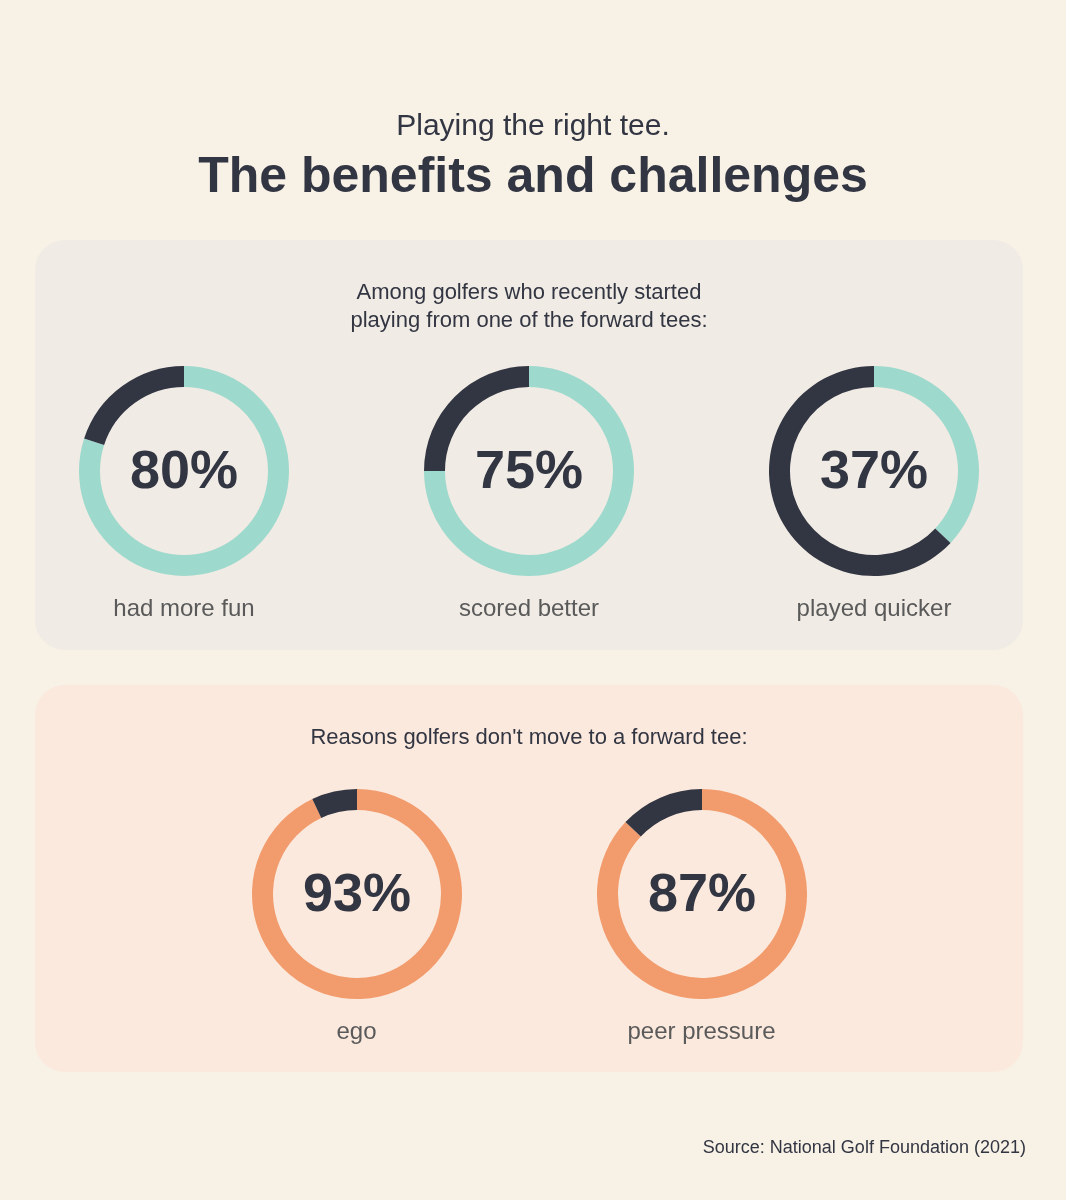  I want to click on data-label: 80%, so click(184, 468).